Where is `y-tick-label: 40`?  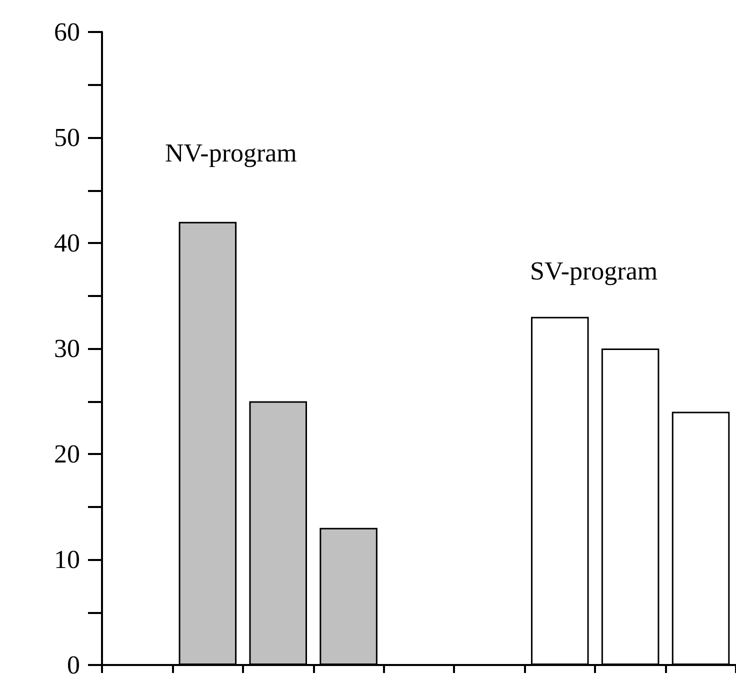
y-tick-label: 40 is located at coordinates (67, 243).